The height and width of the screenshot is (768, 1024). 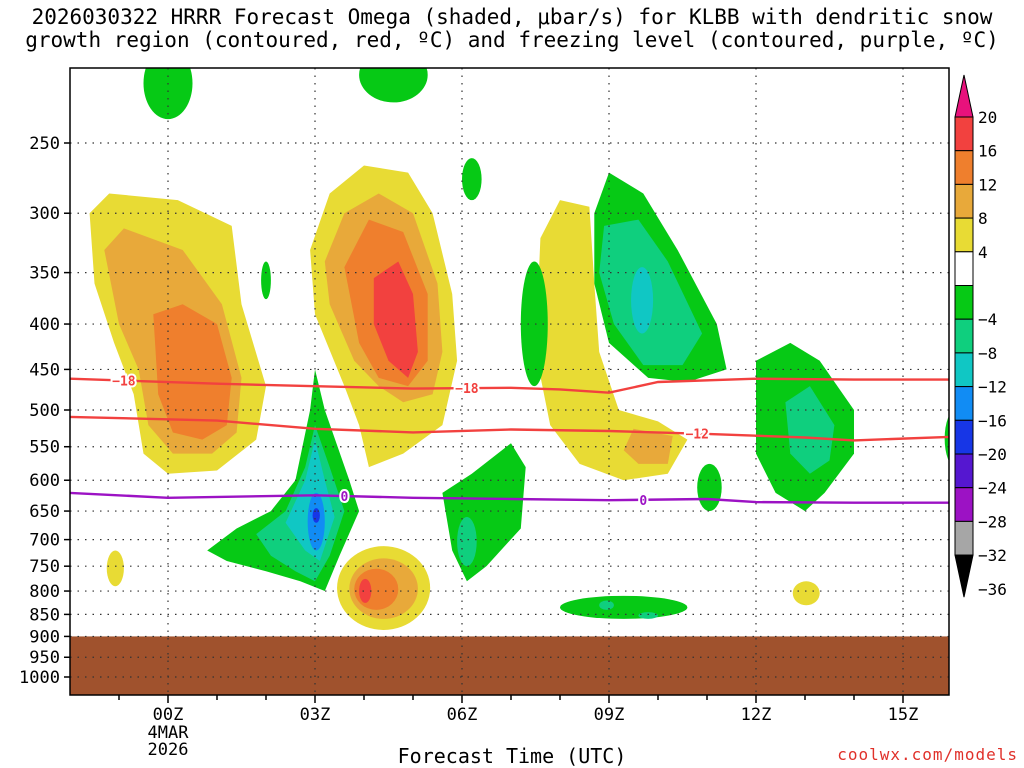 I want to click on colorbar-label: −16, so click(x=992, y=420).